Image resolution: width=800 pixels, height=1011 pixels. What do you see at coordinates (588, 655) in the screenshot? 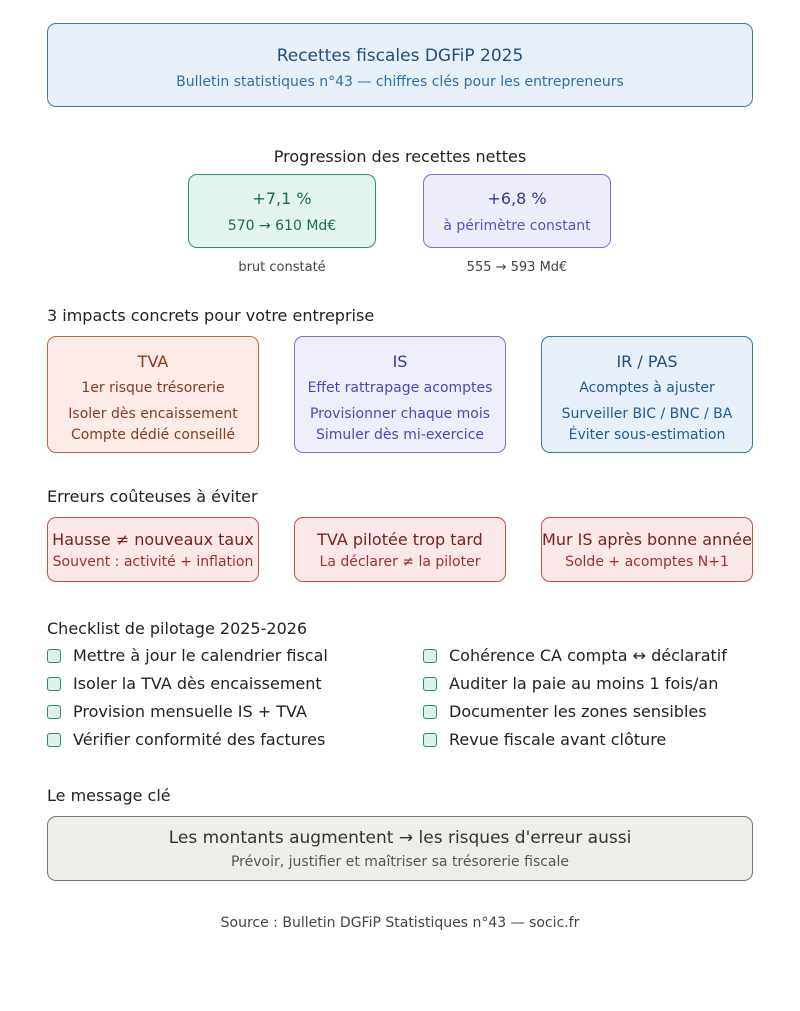
I see `checklist-item: Cohérence CA compta ↔ déclaratif` at bounding box center [588, 655].